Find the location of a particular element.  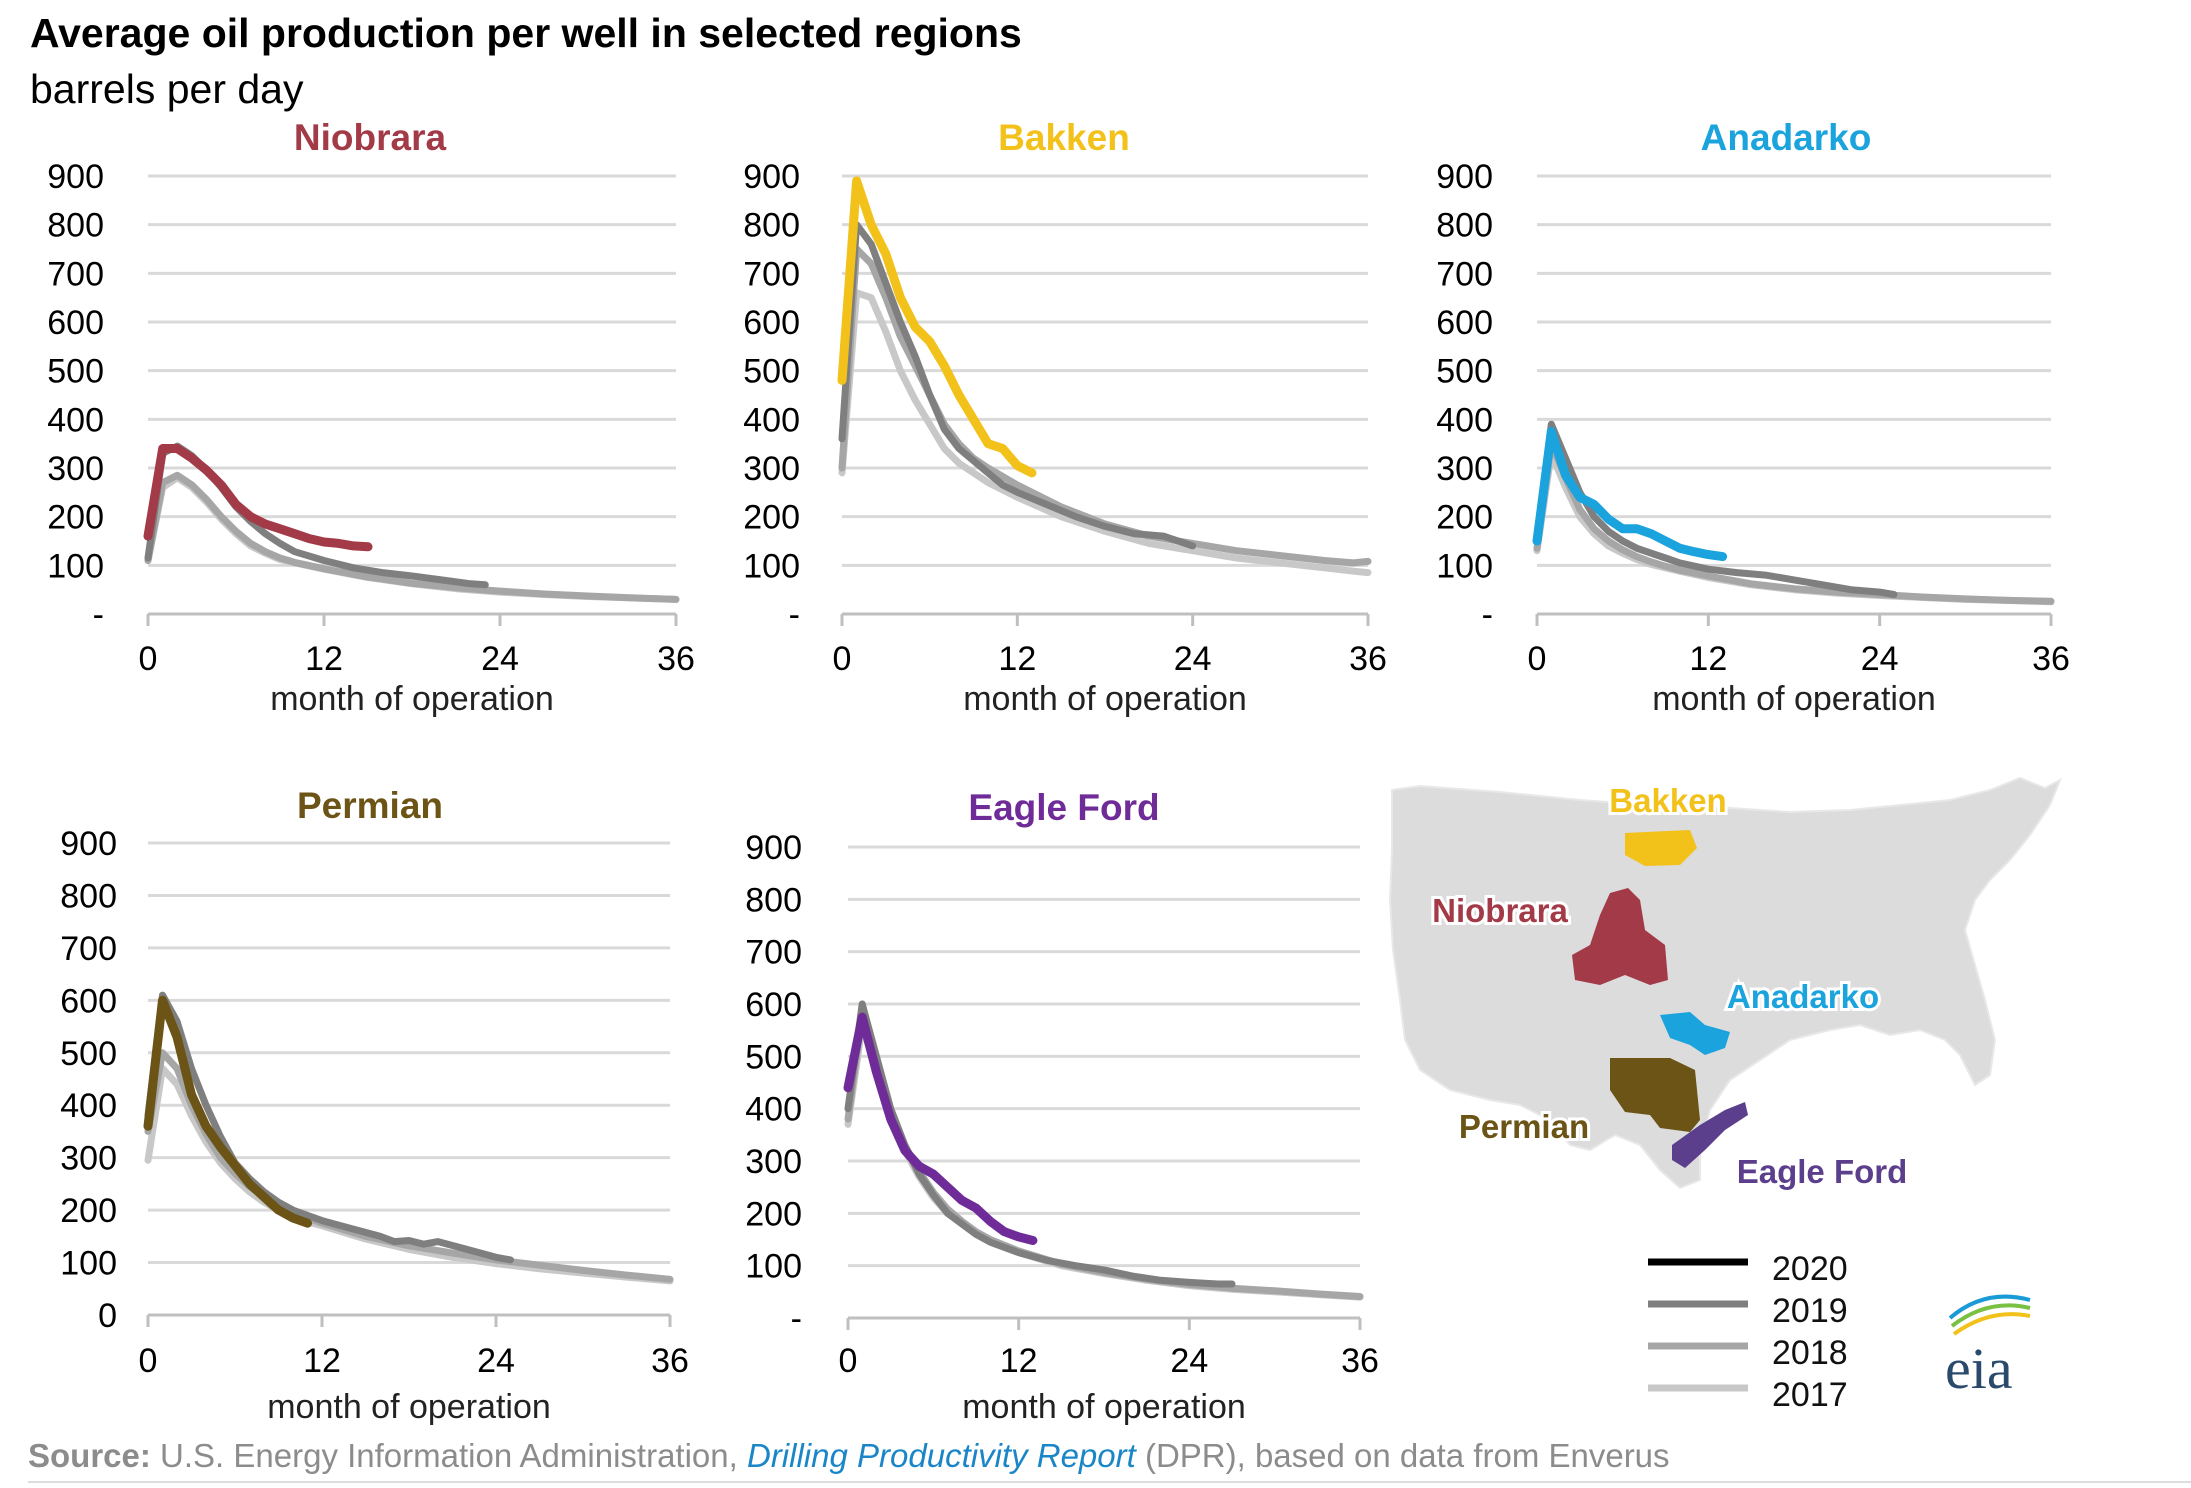

legend: 2020 2019 2018 2017 is located at coordinates (1748, 1332).